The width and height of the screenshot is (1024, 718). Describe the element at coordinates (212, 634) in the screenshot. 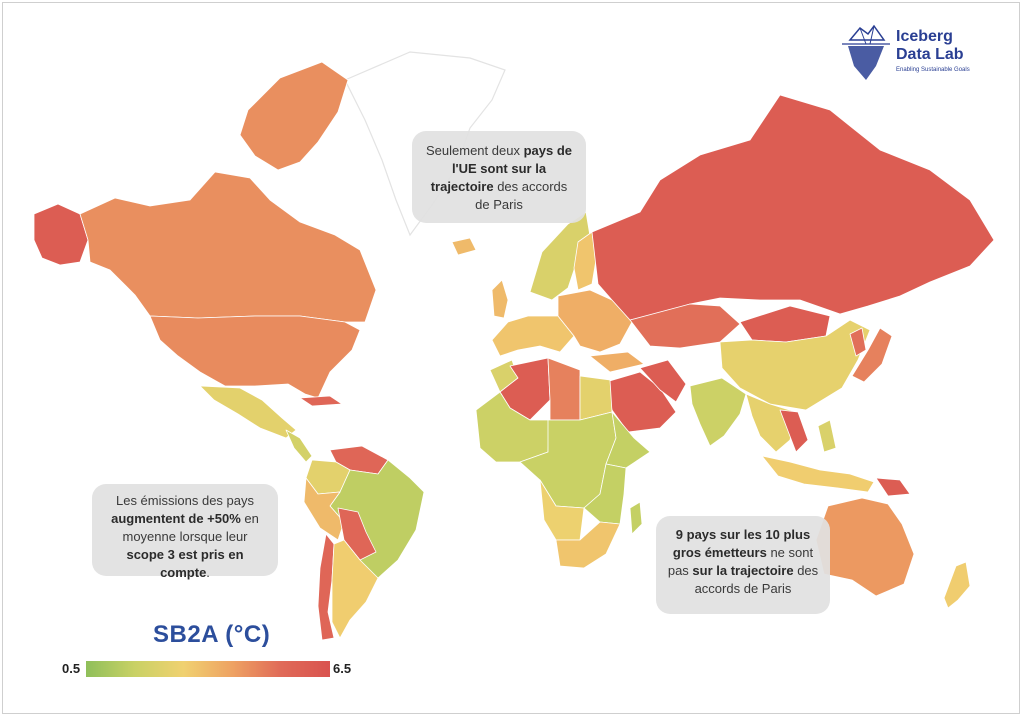

I see `legend-title: SB2A (°C)` at that location.